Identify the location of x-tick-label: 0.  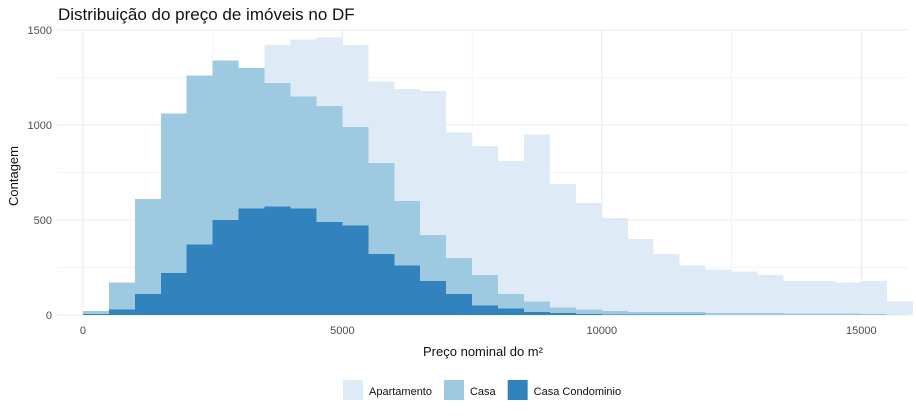
(83, 331).